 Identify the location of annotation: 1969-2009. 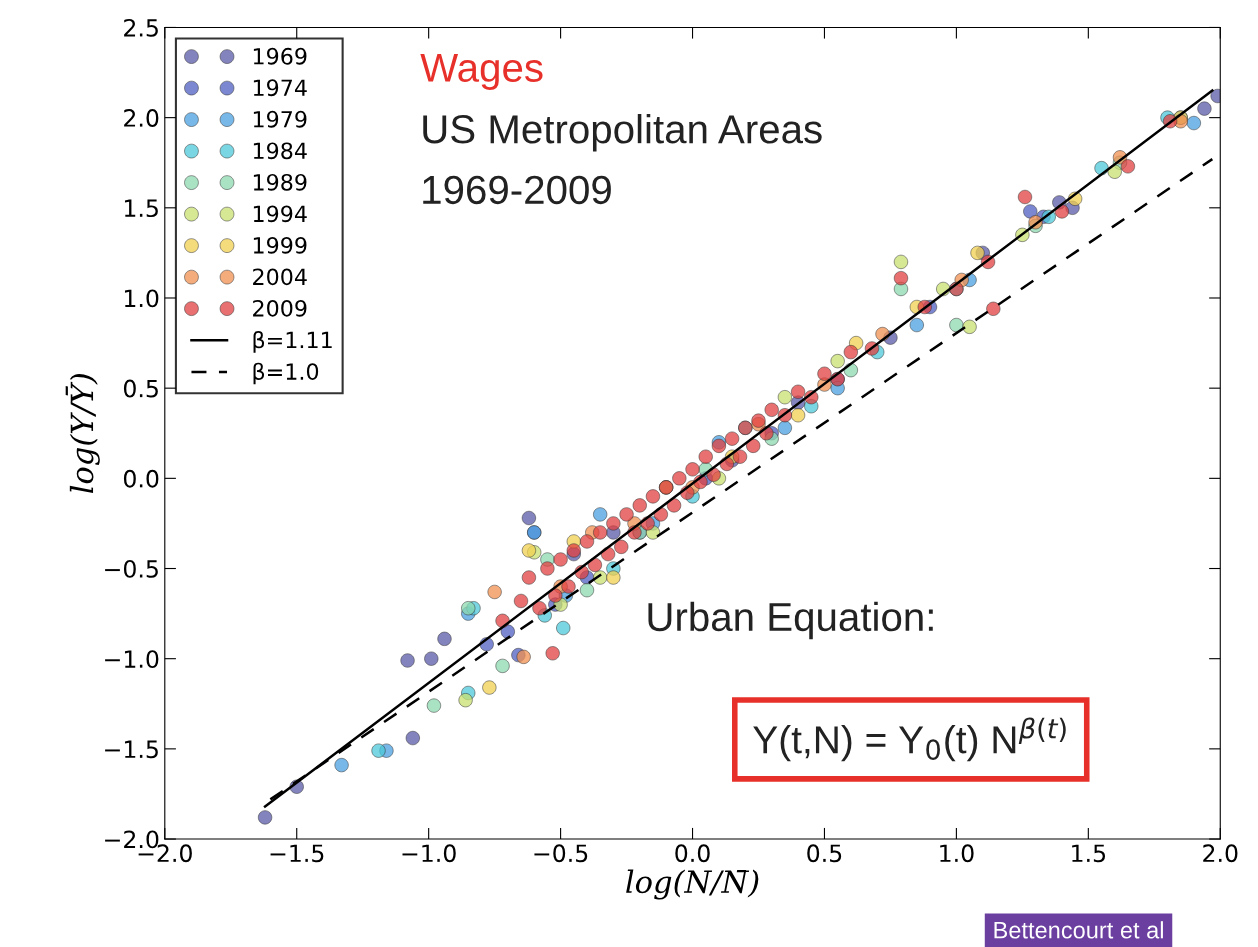
(517, 190).